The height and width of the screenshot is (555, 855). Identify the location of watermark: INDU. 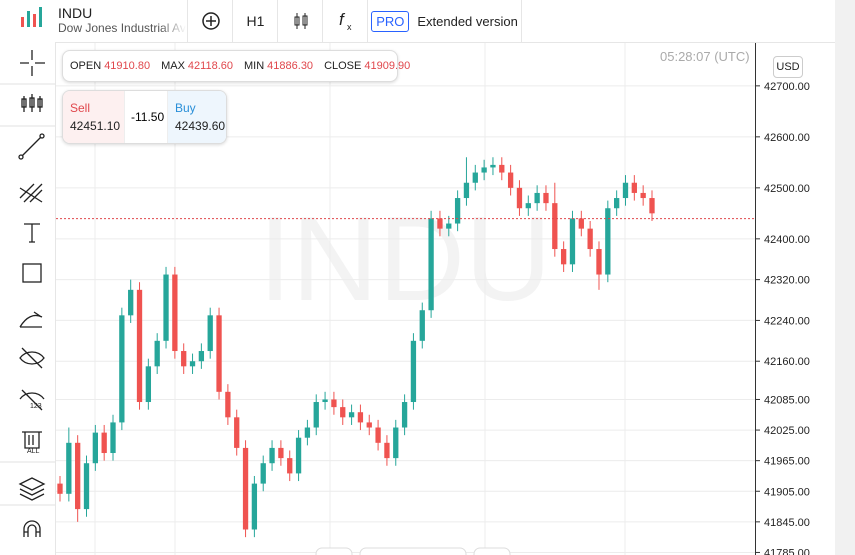
(404, 259).